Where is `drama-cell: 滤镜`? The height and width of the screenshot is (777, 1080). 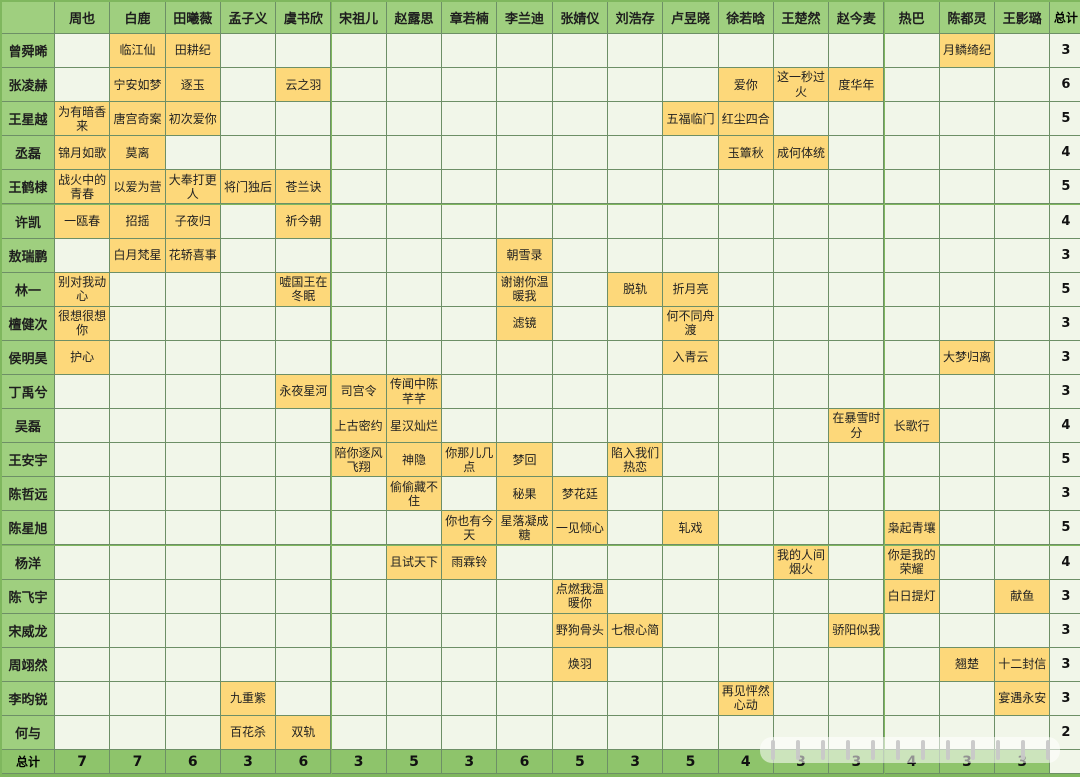 drama-cell: 滤镜 is located at coordinates (525, 323).